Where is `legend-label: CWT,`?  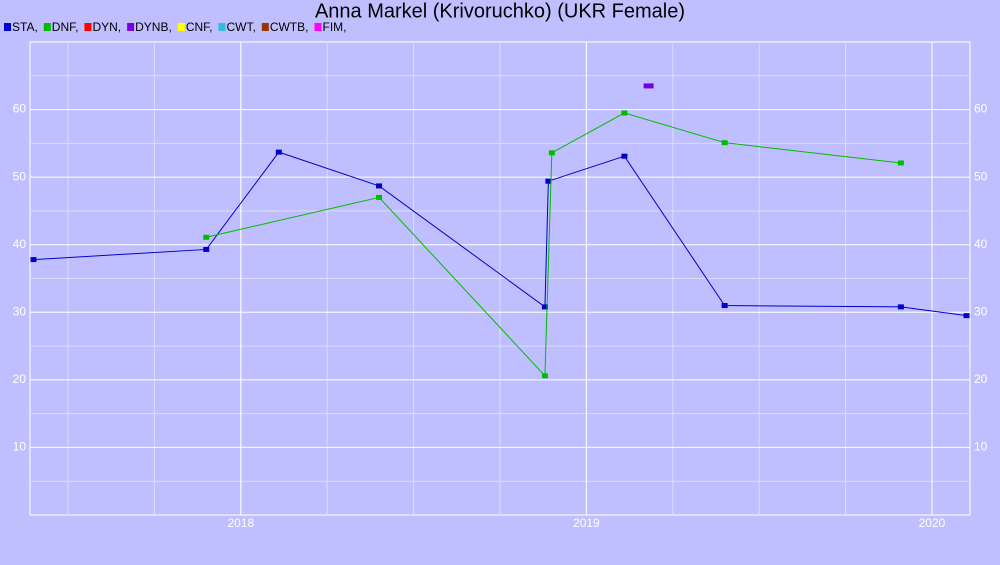 legend-label: CWT, is located at coordinates (240, 27).